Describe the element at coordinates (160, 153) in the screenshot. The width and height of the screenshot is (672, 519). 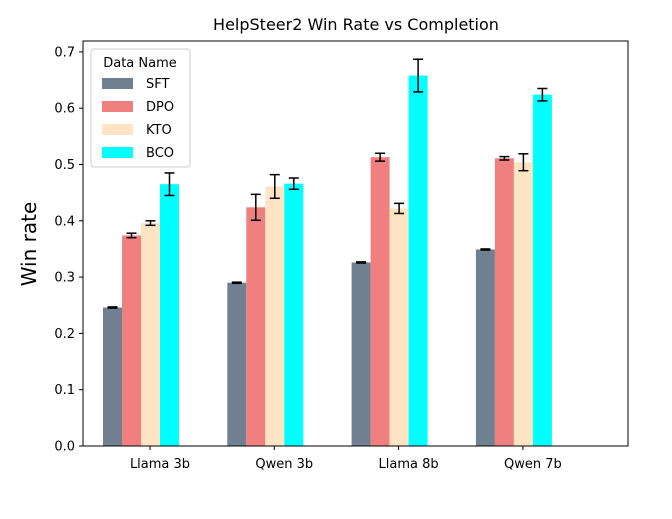
I see `legend-label-bco: BCO` at that location.